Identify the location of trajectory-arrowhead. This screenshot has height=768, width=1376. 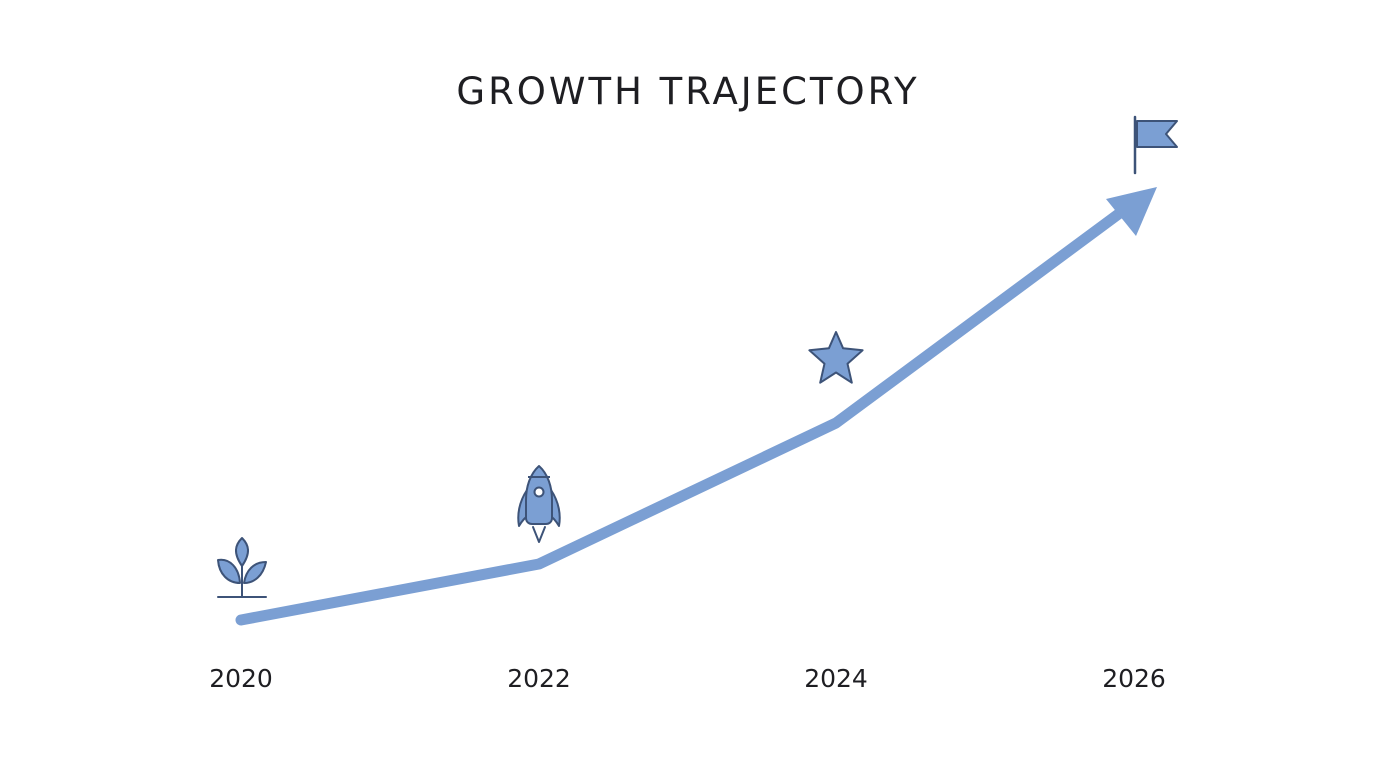
(1131, 211).